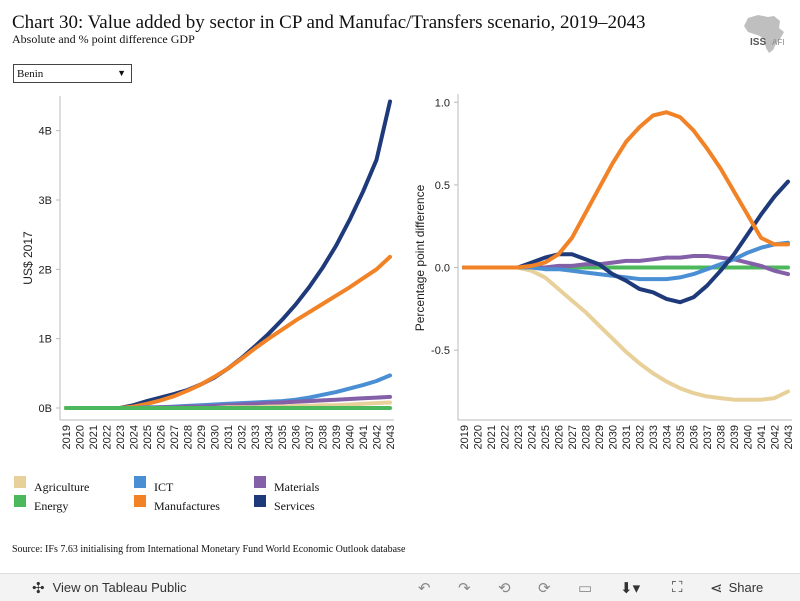 This screenshot has height=601, width=800. I want to click on y-tick-label: 0B, so click(45, 409).